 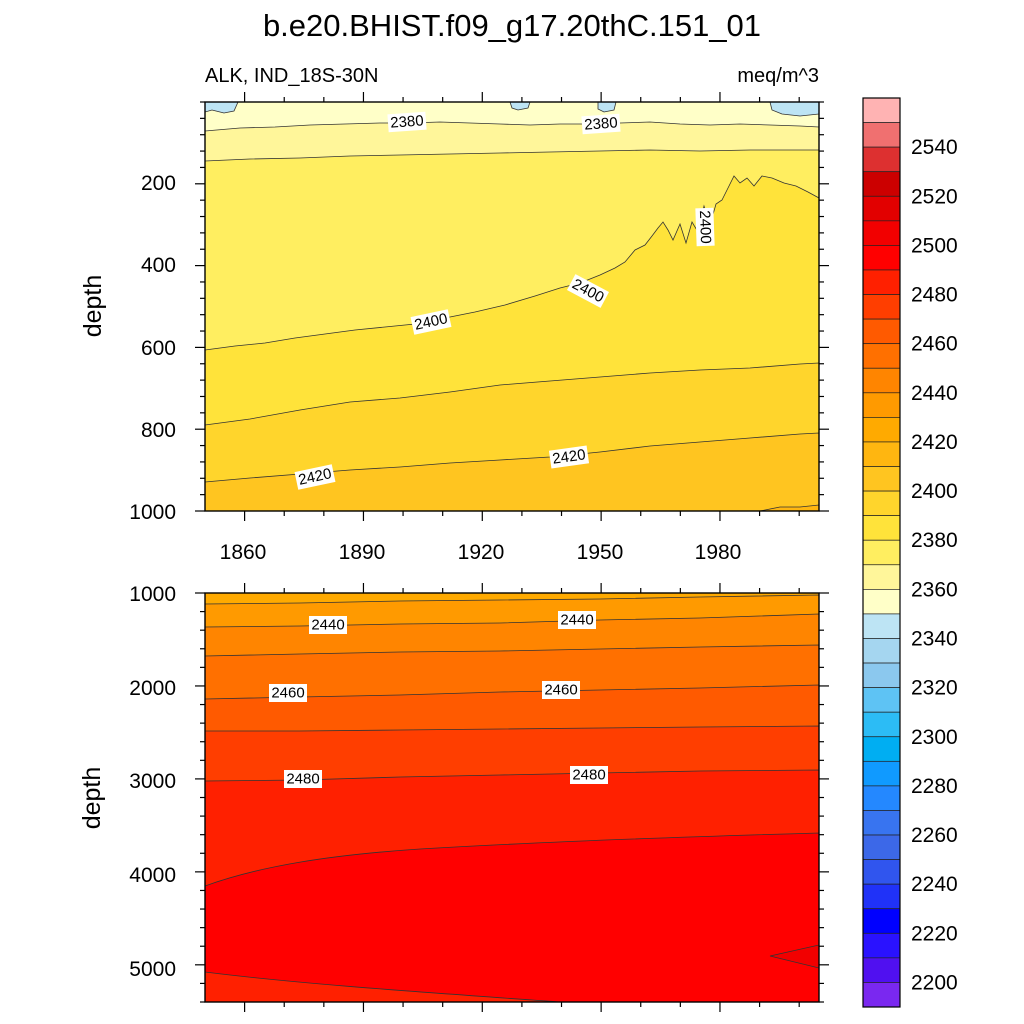 I want to click on x-tick-label-1950: 1950, so click(x=600, y=552).